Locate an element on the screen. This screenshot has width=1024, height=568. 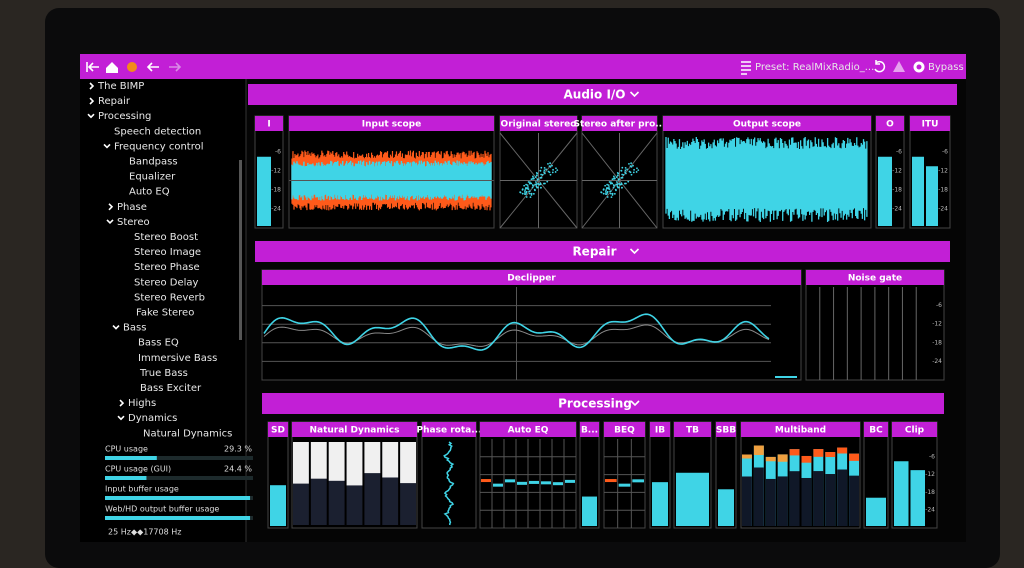
tree-item: Frequency control is located at coordinates (159, 146).